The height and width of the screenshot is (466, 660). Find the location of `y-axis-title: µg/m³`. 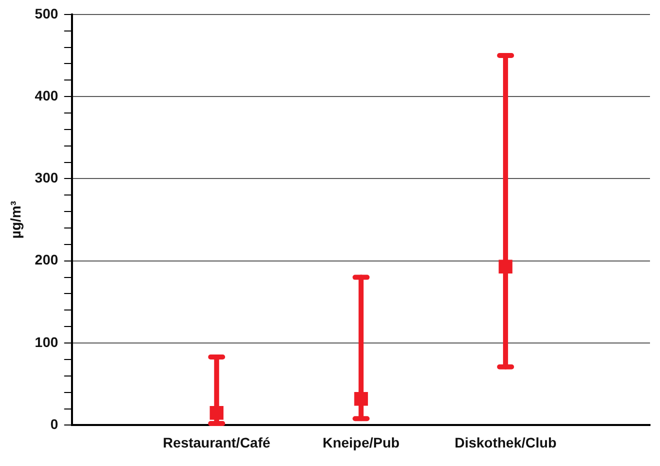

y-axis-title: µg/m³ is located at coordinates (15, 219).